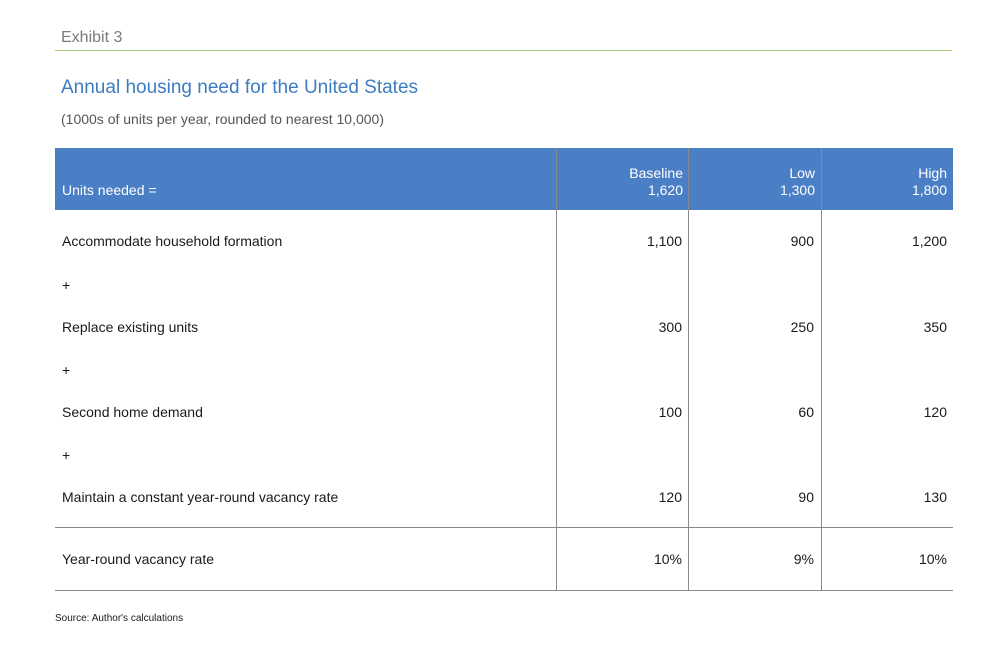 This screenshot has height=654, width=1000. What do you see at coordinates (665, 190) in the screenshot?
I see `header-baseline-value: 1,620` at bounding box center [665, 190].